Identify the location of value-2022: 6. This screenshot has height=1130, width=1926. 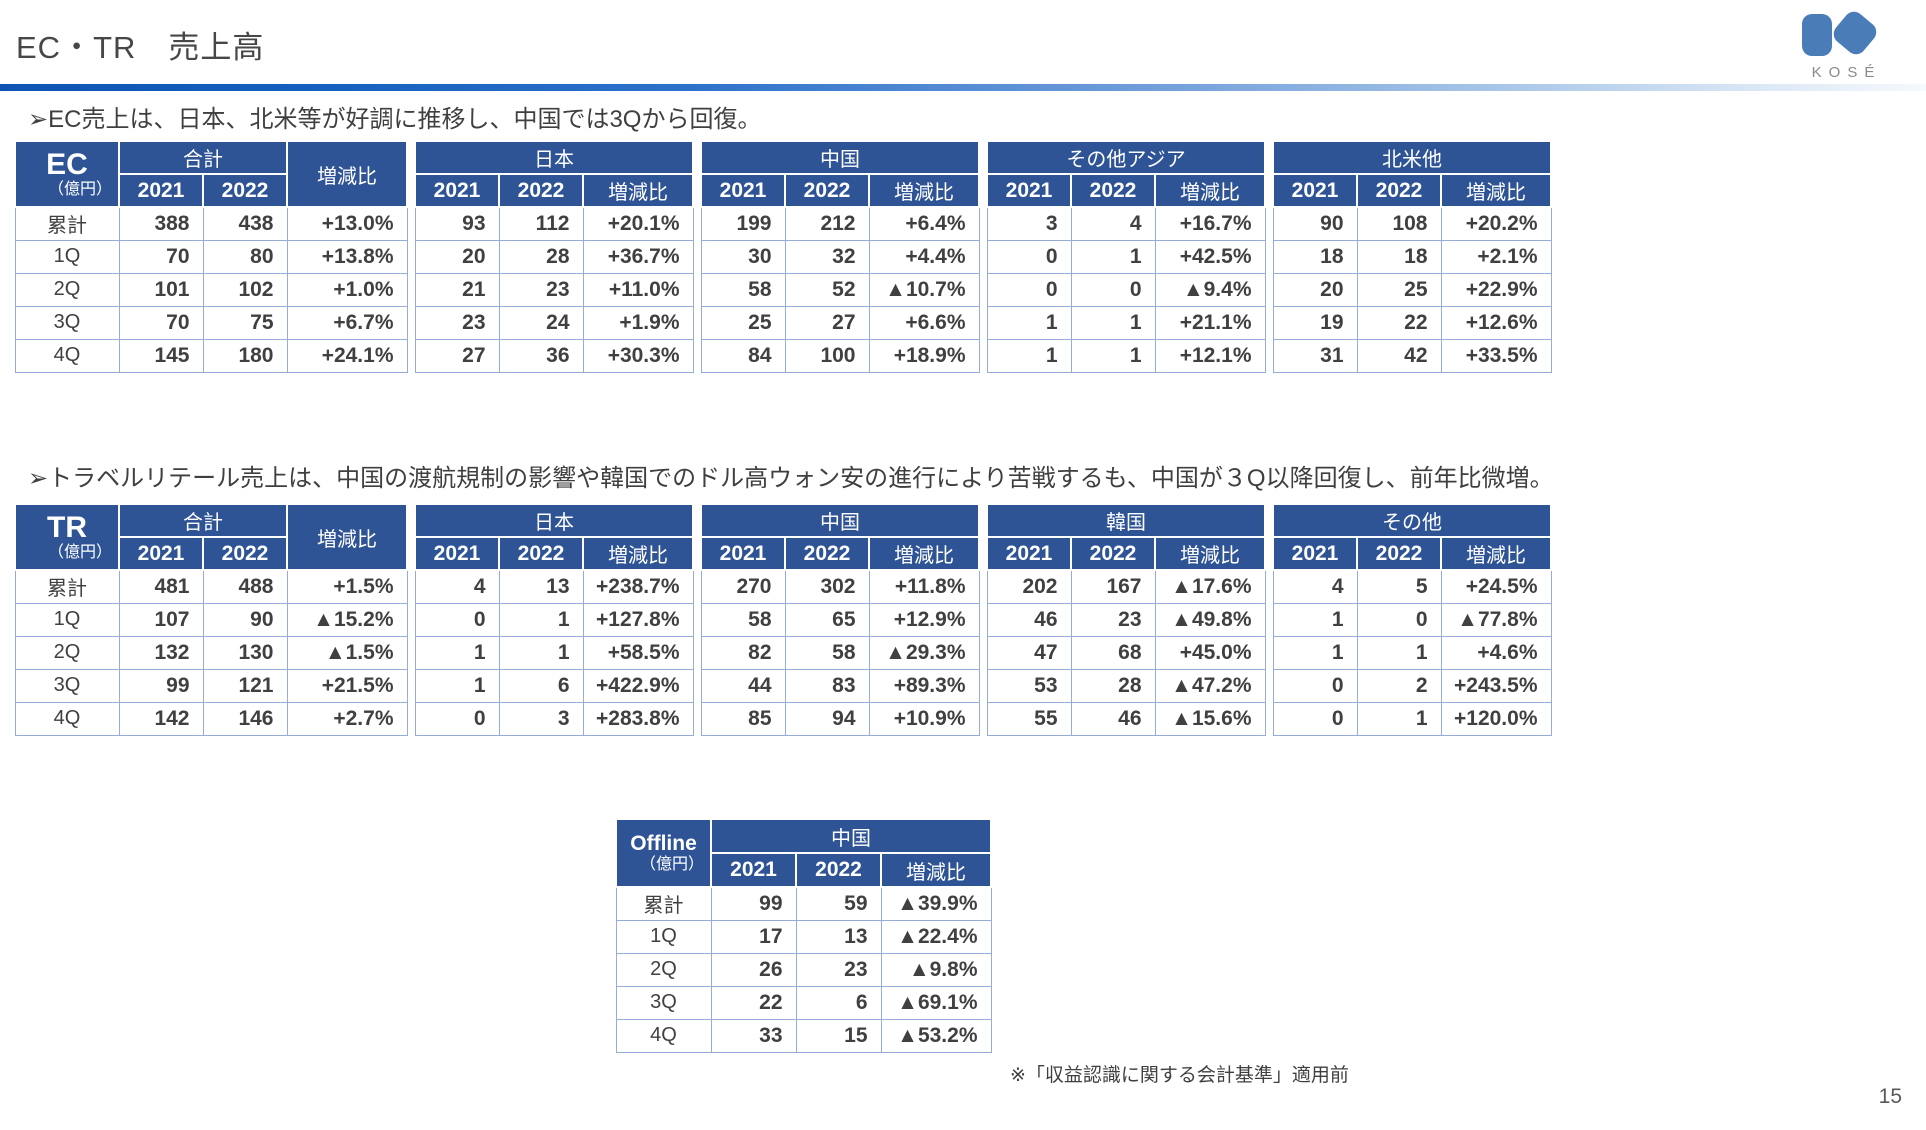
(541, 685).